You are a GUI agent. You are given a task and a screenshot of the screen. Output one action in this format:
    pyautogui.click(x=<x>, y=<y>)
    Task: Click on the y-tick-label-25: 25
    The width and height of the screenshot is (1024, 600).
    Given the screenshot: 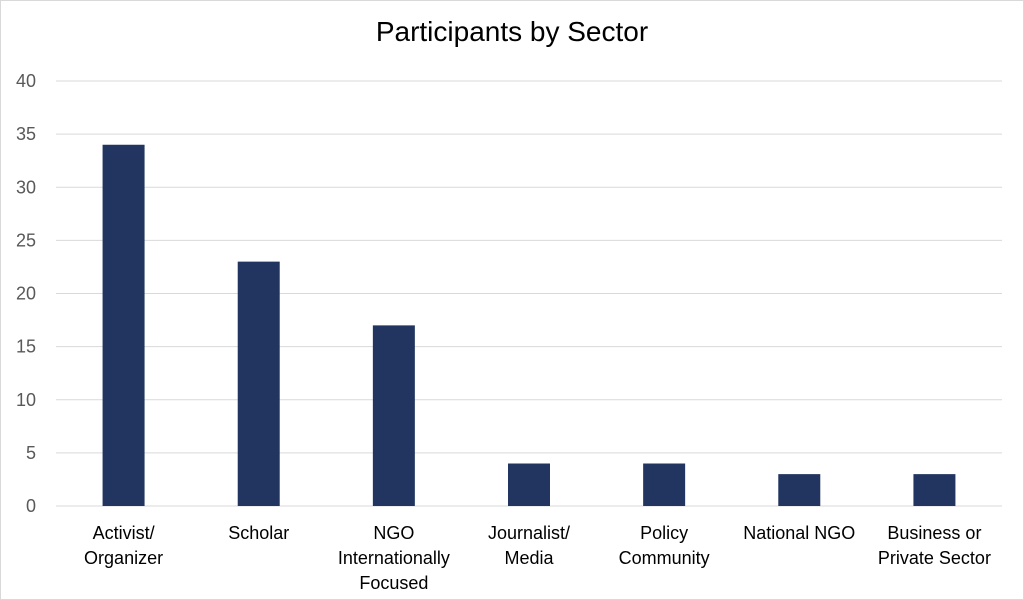 What is the action you would take?
    pyautogui.click(x=26, y=240)
    